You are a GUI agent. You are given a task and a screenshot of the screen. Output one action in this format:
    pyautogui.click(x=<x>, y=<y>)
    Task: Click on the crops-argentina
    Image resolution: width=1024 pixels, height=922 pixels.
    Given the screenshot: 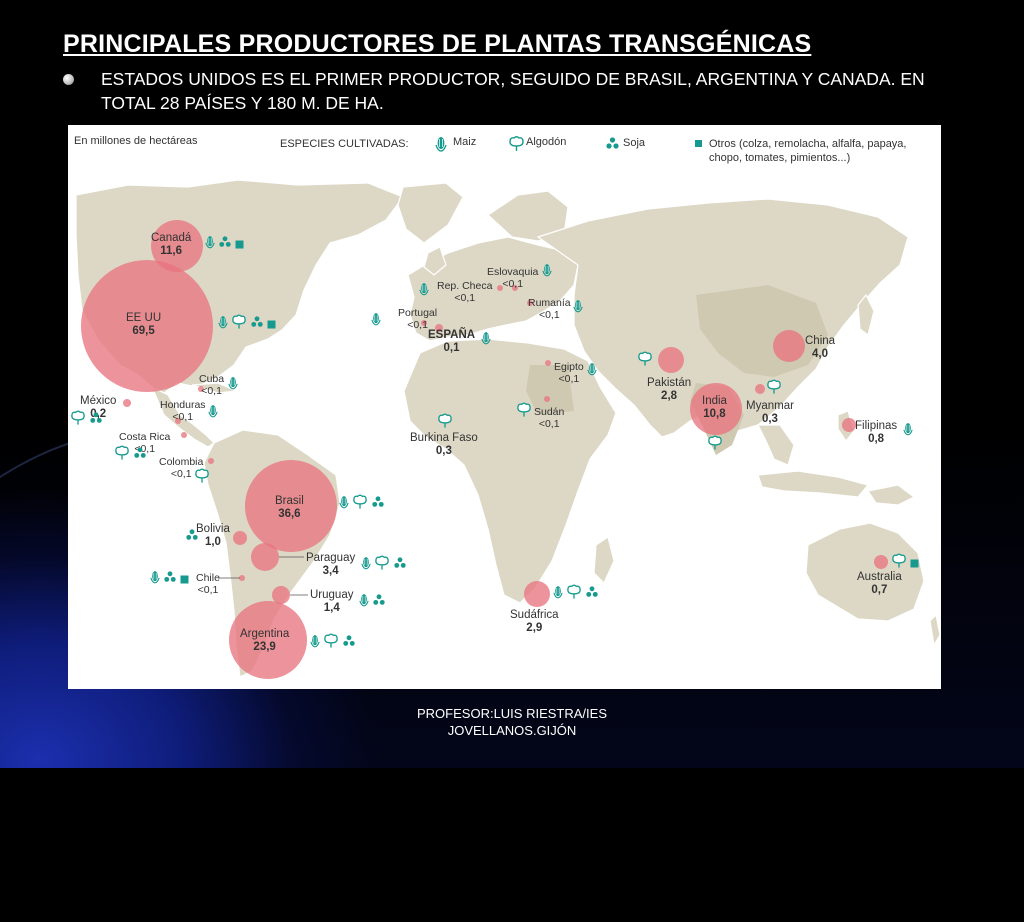 What is the action you would take?
    pyautogui.click(x=334, y=642)
    